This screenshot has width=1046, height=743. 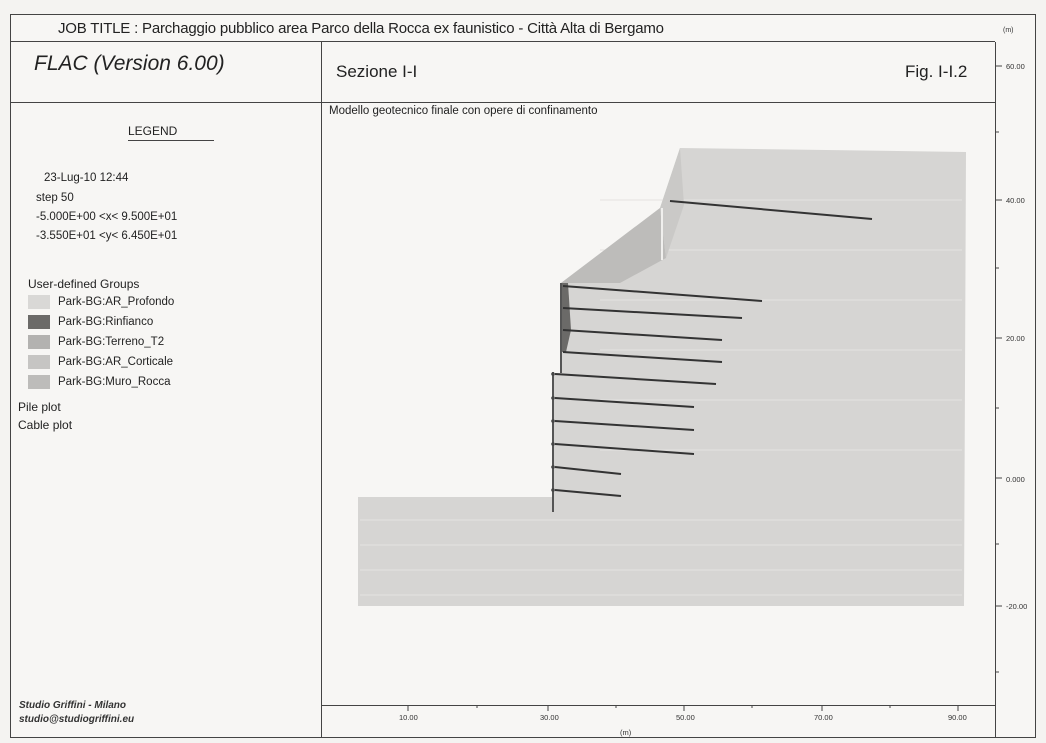 I want to click on legend-group-item: Park-BG:Terreno_T2, so click(x=96, y=342).